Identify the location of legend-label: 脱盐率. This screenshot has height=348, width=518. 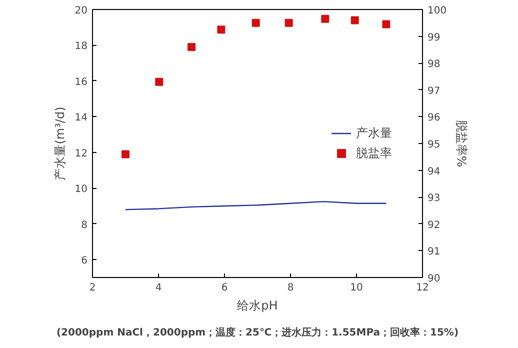
(374, 153).